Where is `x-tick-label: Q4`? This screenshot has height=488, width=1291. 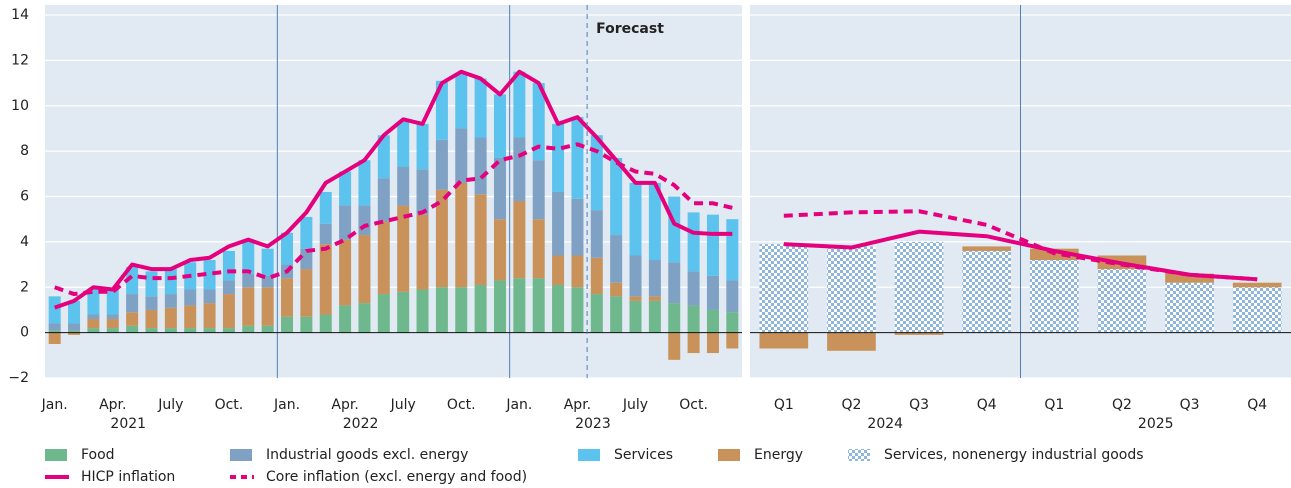 x-tick-label: Q4 is located at coordinates (1257, 405).